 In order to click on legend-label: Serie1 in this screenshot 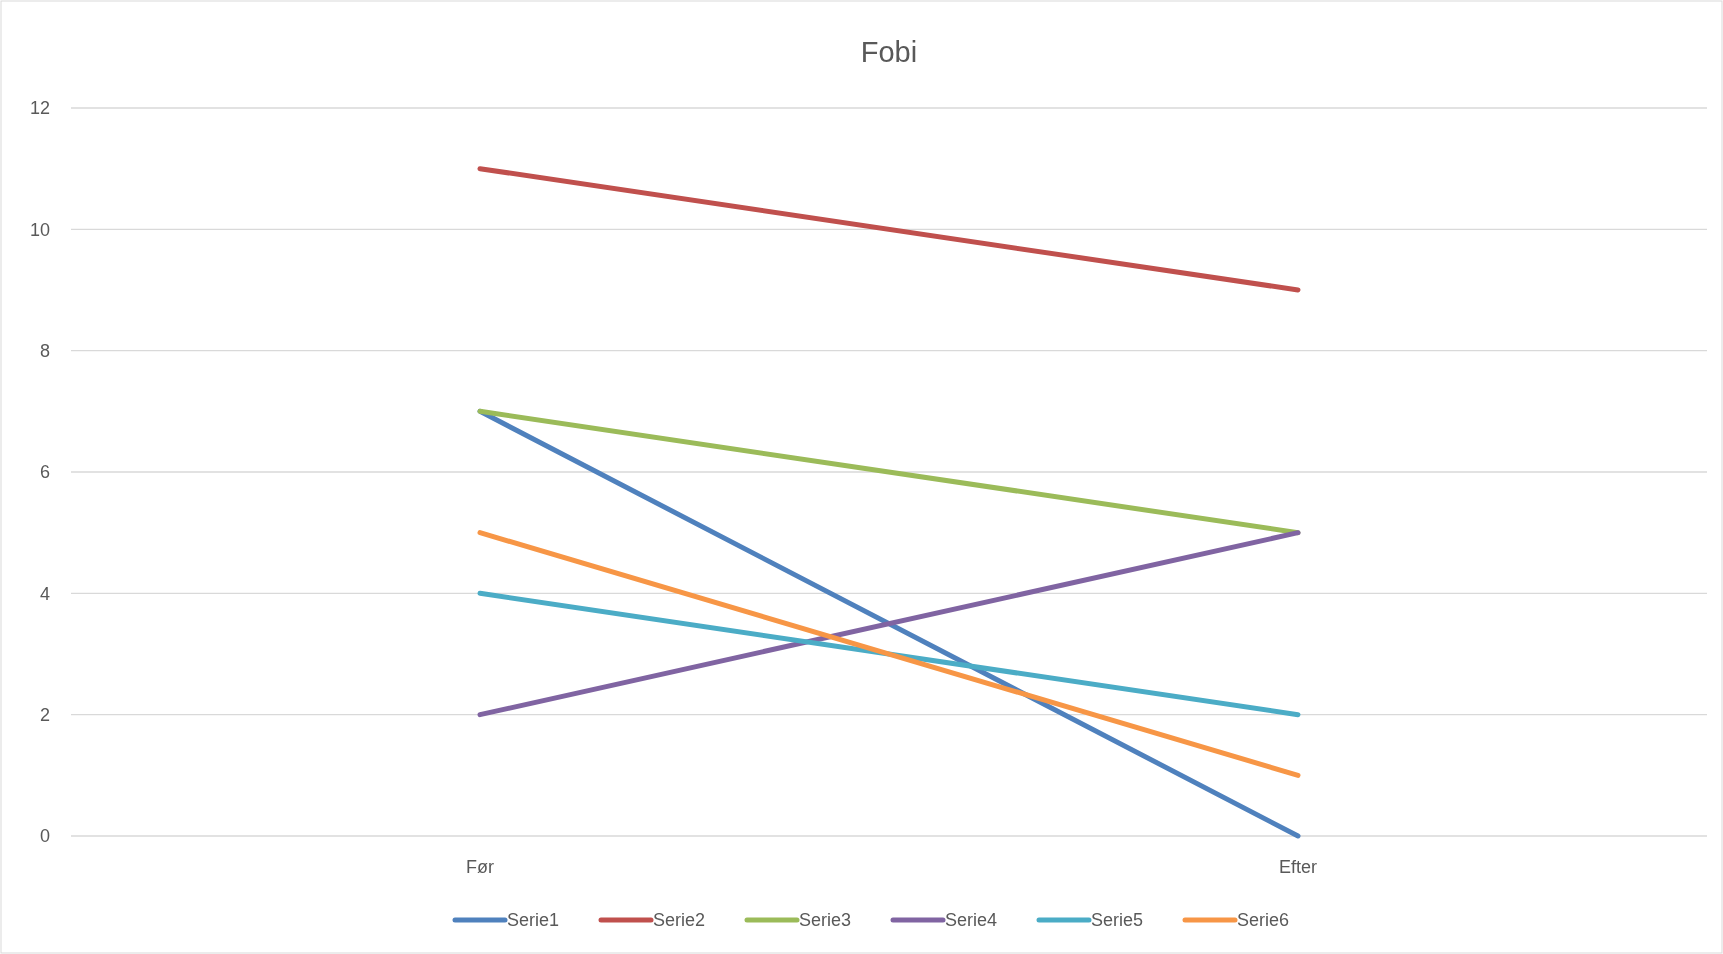, I will do `click(533, 920)`.